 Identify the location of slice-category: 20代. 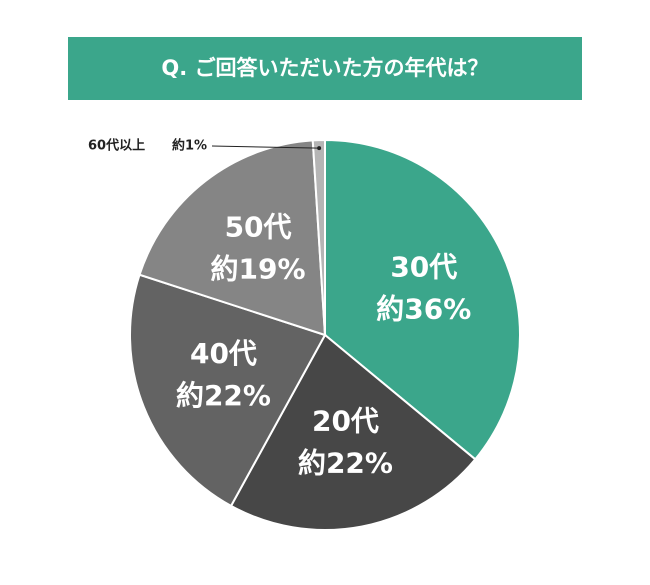
(345, 420).